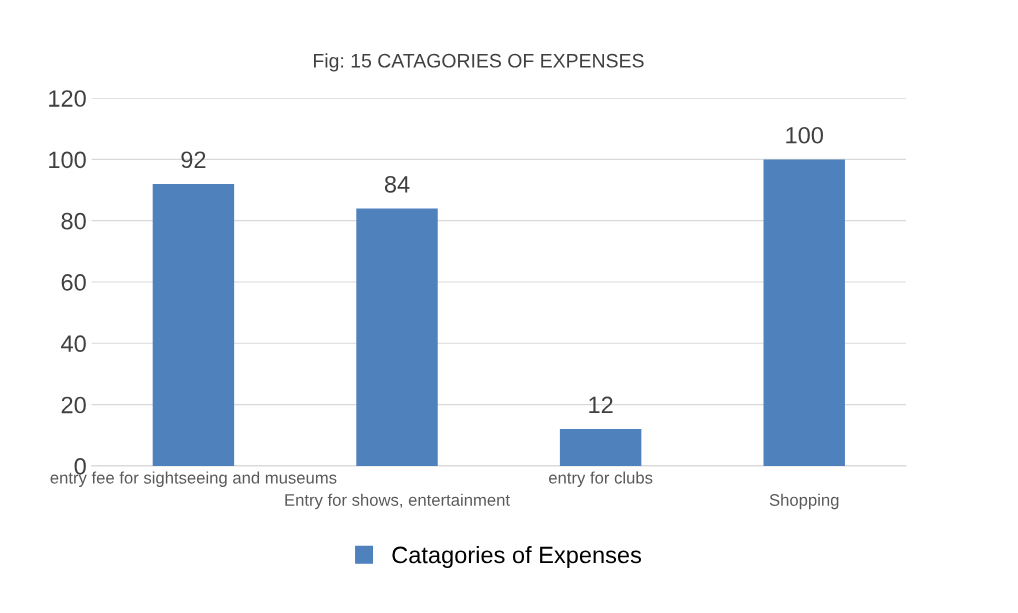 The image size is (1018, 613). I want to click on x-tick-label: Entry for shows, entertainment, so click(397, 501).